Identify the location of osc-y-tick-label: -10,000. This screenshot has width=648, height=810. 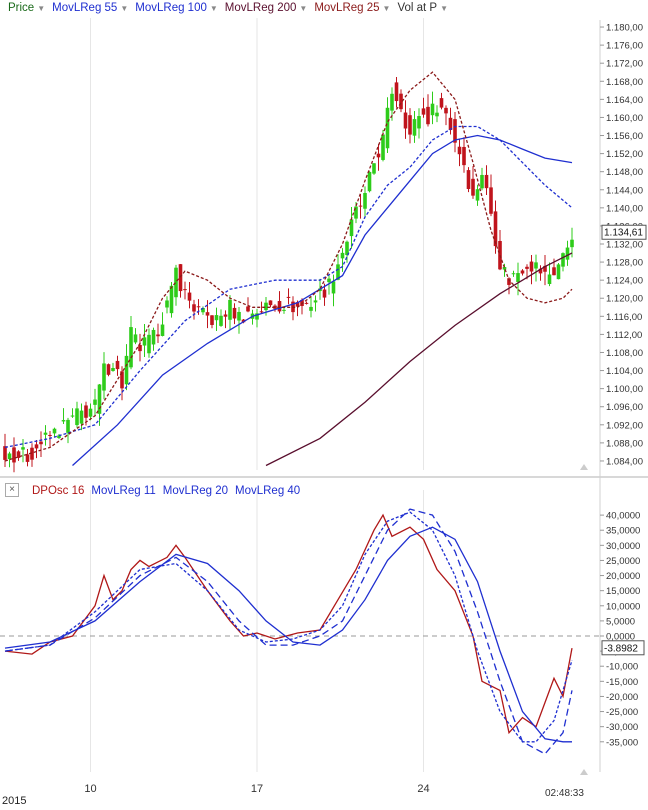
(622, 667).